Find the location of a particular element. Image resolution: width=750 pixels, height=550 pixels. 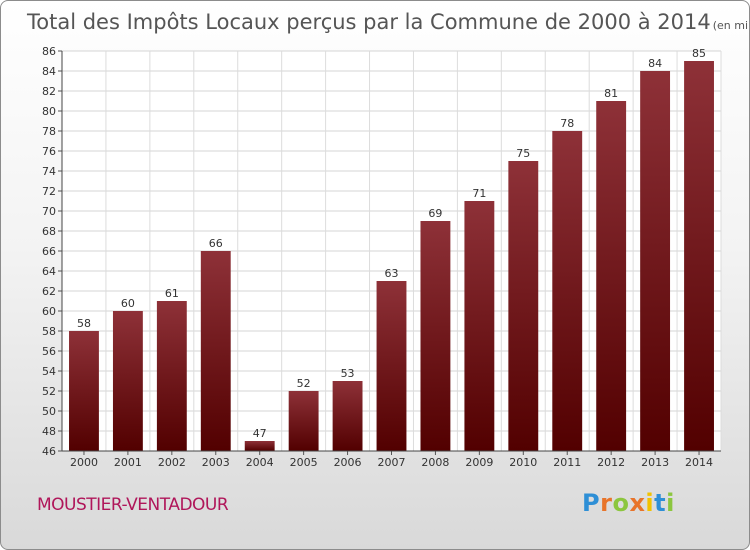

data-label: 66 is located at coordinates (216, 243).